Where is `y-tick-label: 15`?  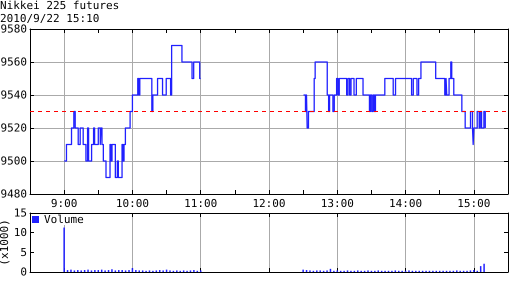 y-tick-label: 15 is located at coordinates (20, 213).